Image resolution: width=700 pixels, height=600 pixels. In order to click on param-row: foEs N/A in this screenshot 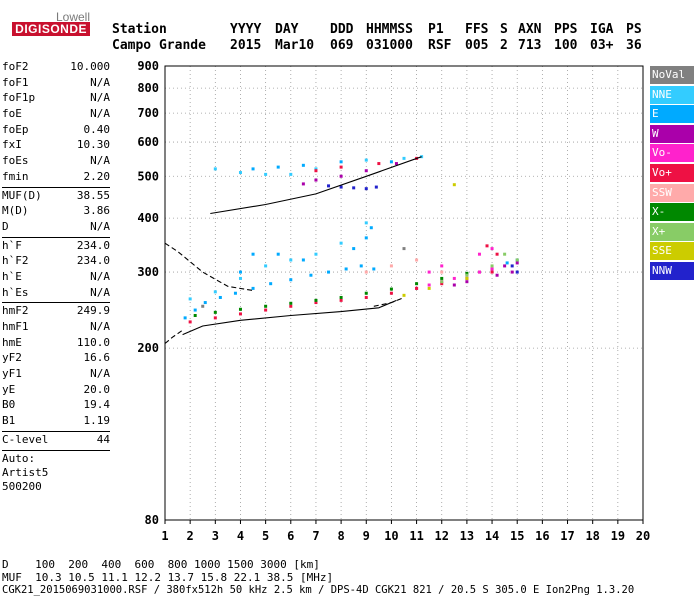, I will do `click(56, 162)`.